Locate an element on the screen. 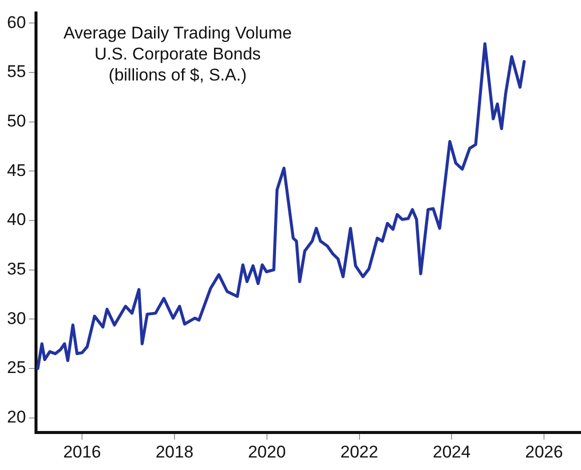 Image resolution: width=581 pixels, height=470 pixels. y-tick-label: 45 is located at coordinates (16, 170).